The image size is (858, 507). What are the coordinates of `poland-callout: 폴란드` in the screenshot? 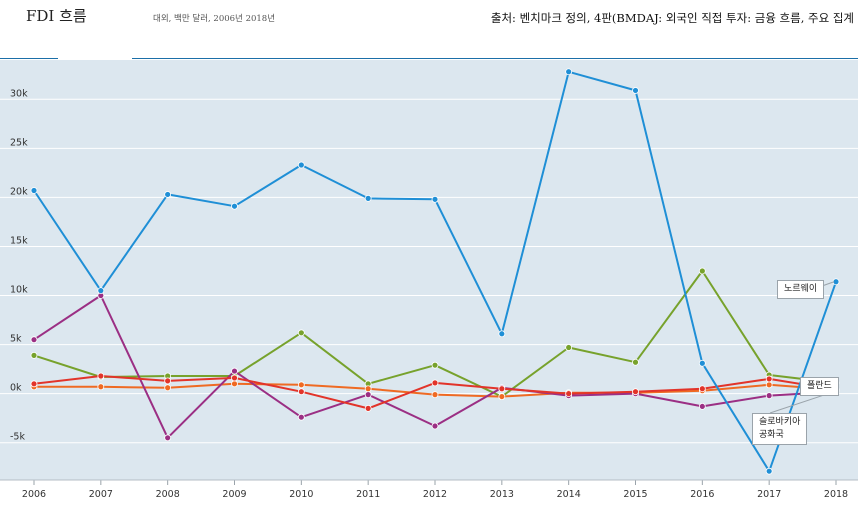 It's located at (819, 386).